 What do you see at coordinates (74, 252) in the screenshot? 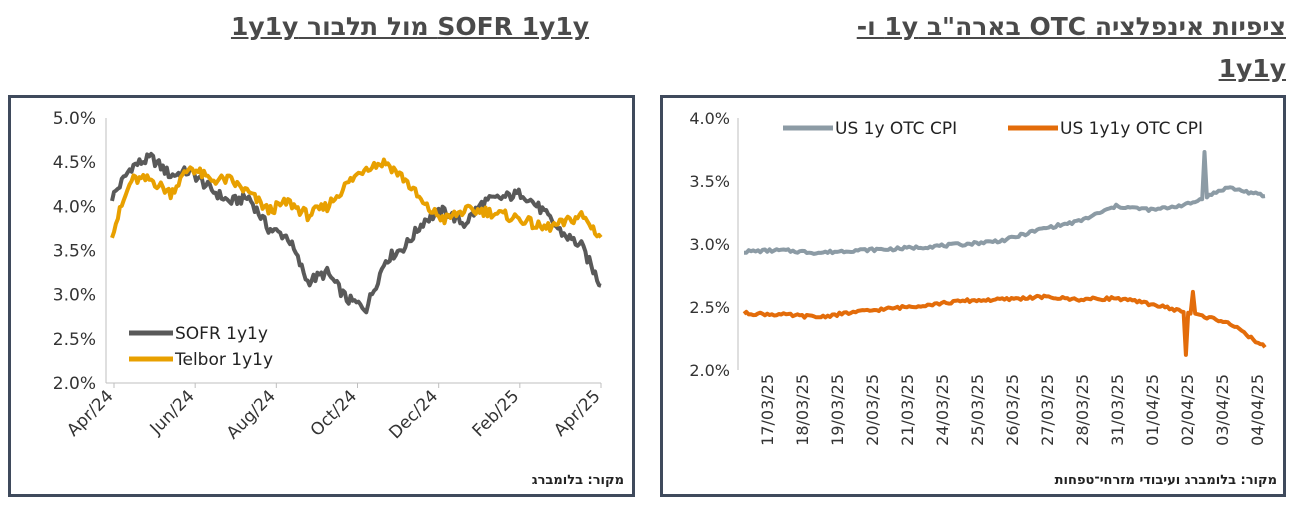
I see `left-y-tick-label: 3.5%` at bounding box center [74, 252].